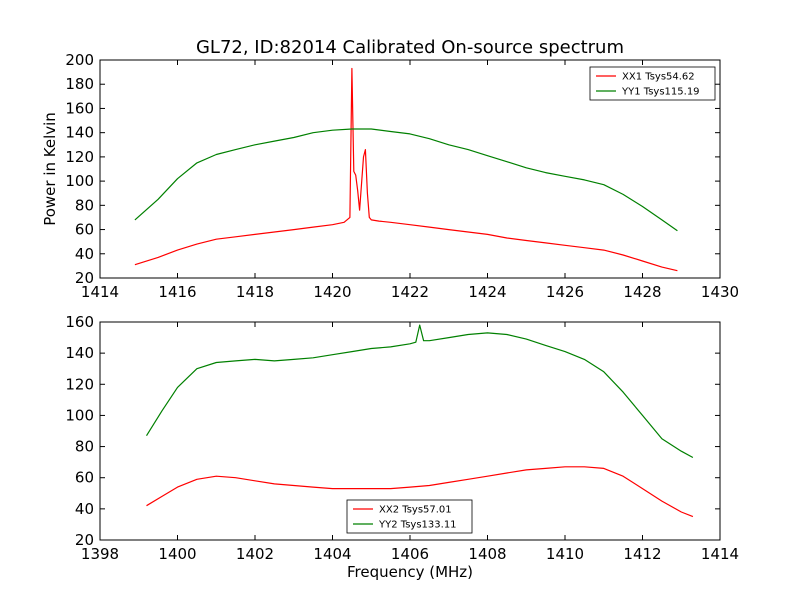  What do you see at coordinates (487, 292) in the screenshot?
I see `x-tick-label: 1424` at bounding box center [487, 292].